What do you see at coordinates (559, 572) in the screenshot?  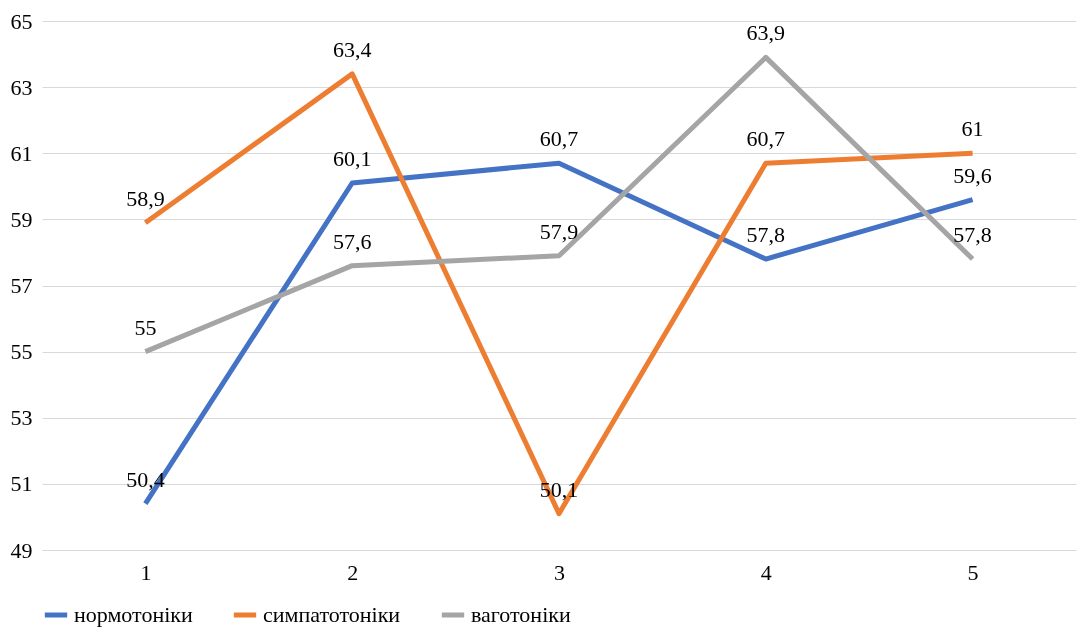 I see `x-tick-label: 3` at bounding box center [559, 572].